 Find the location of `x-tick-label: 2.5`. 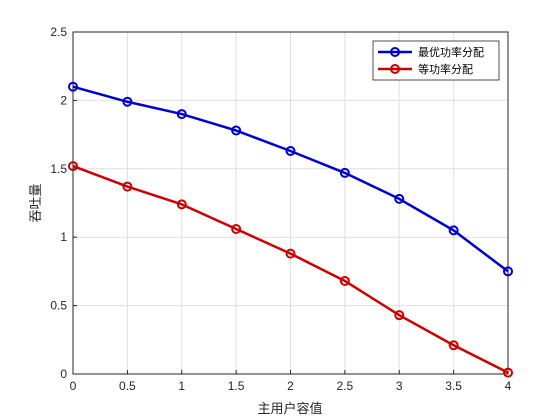

x-tick-label: 2.5 is located at coordinates (345, 386).